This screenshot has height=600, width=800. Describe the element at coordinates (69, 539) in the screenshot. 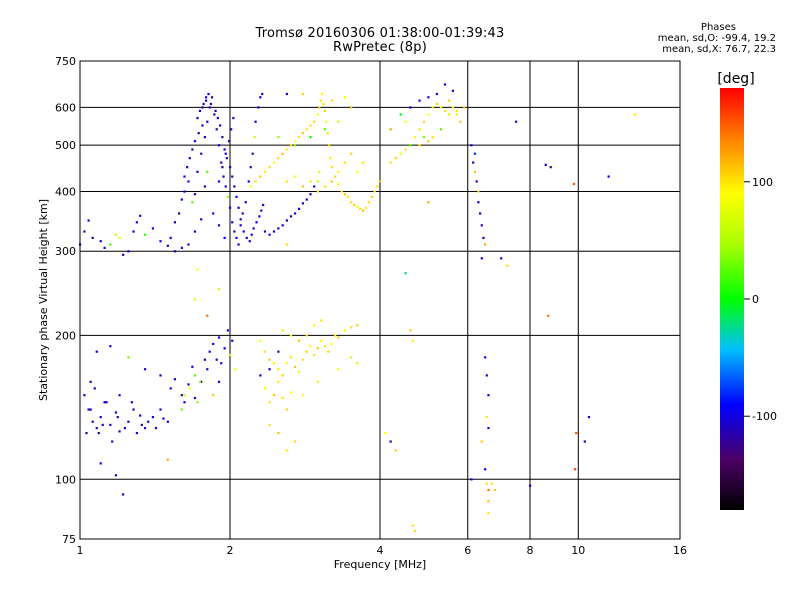

I see `y-tick-label: 75` at that location.